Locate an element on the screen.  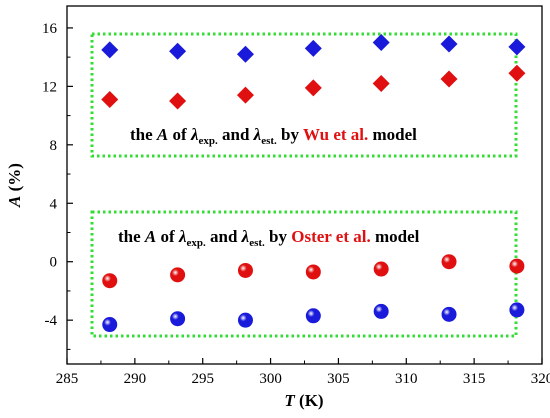
x-tick-label: 285 is located at coordinates (67, 379).